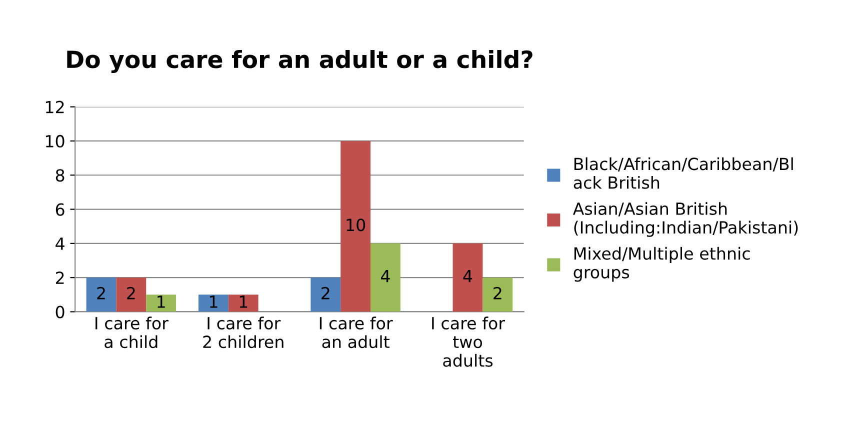  I want to click on legend-label: Black/African/Caribbean/Bl ack British, so click(683, 173).